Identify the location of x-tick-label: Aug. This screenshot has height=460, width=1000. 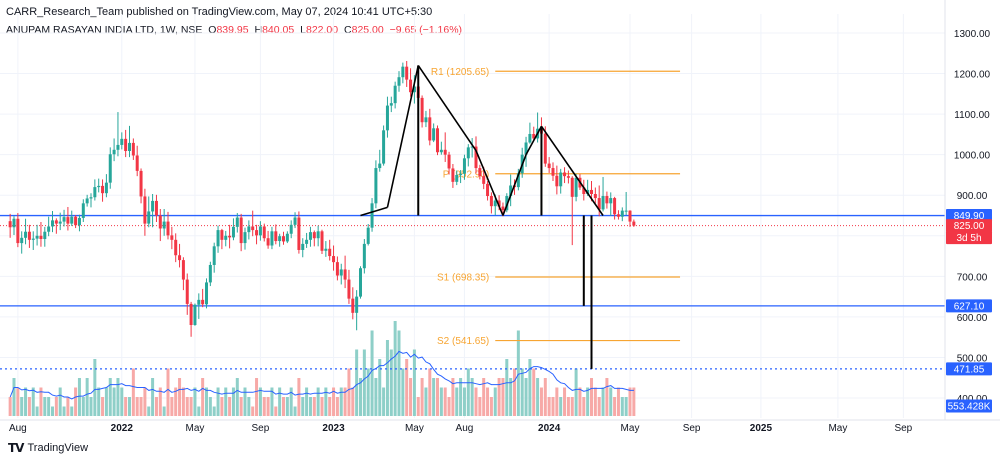
(465, 428).